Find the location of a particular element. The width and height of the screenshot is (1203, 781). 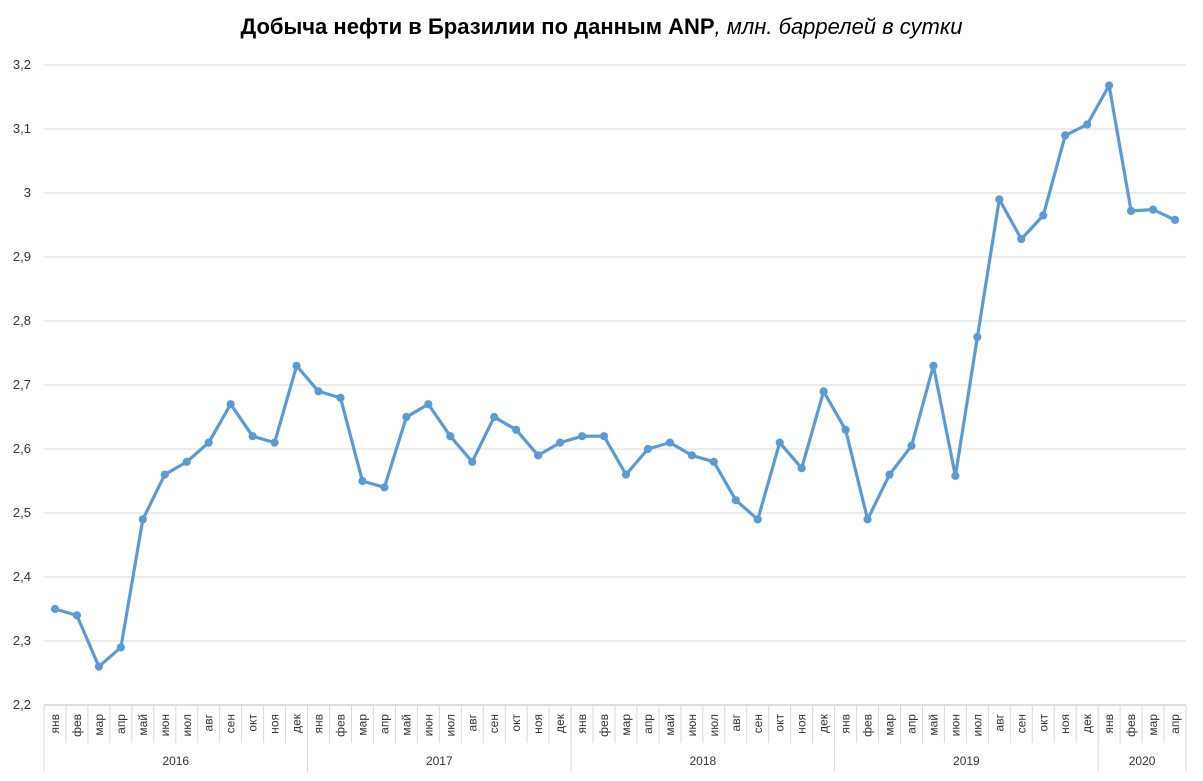

x-year-label: 2018 is located at coordinates (702, 761).